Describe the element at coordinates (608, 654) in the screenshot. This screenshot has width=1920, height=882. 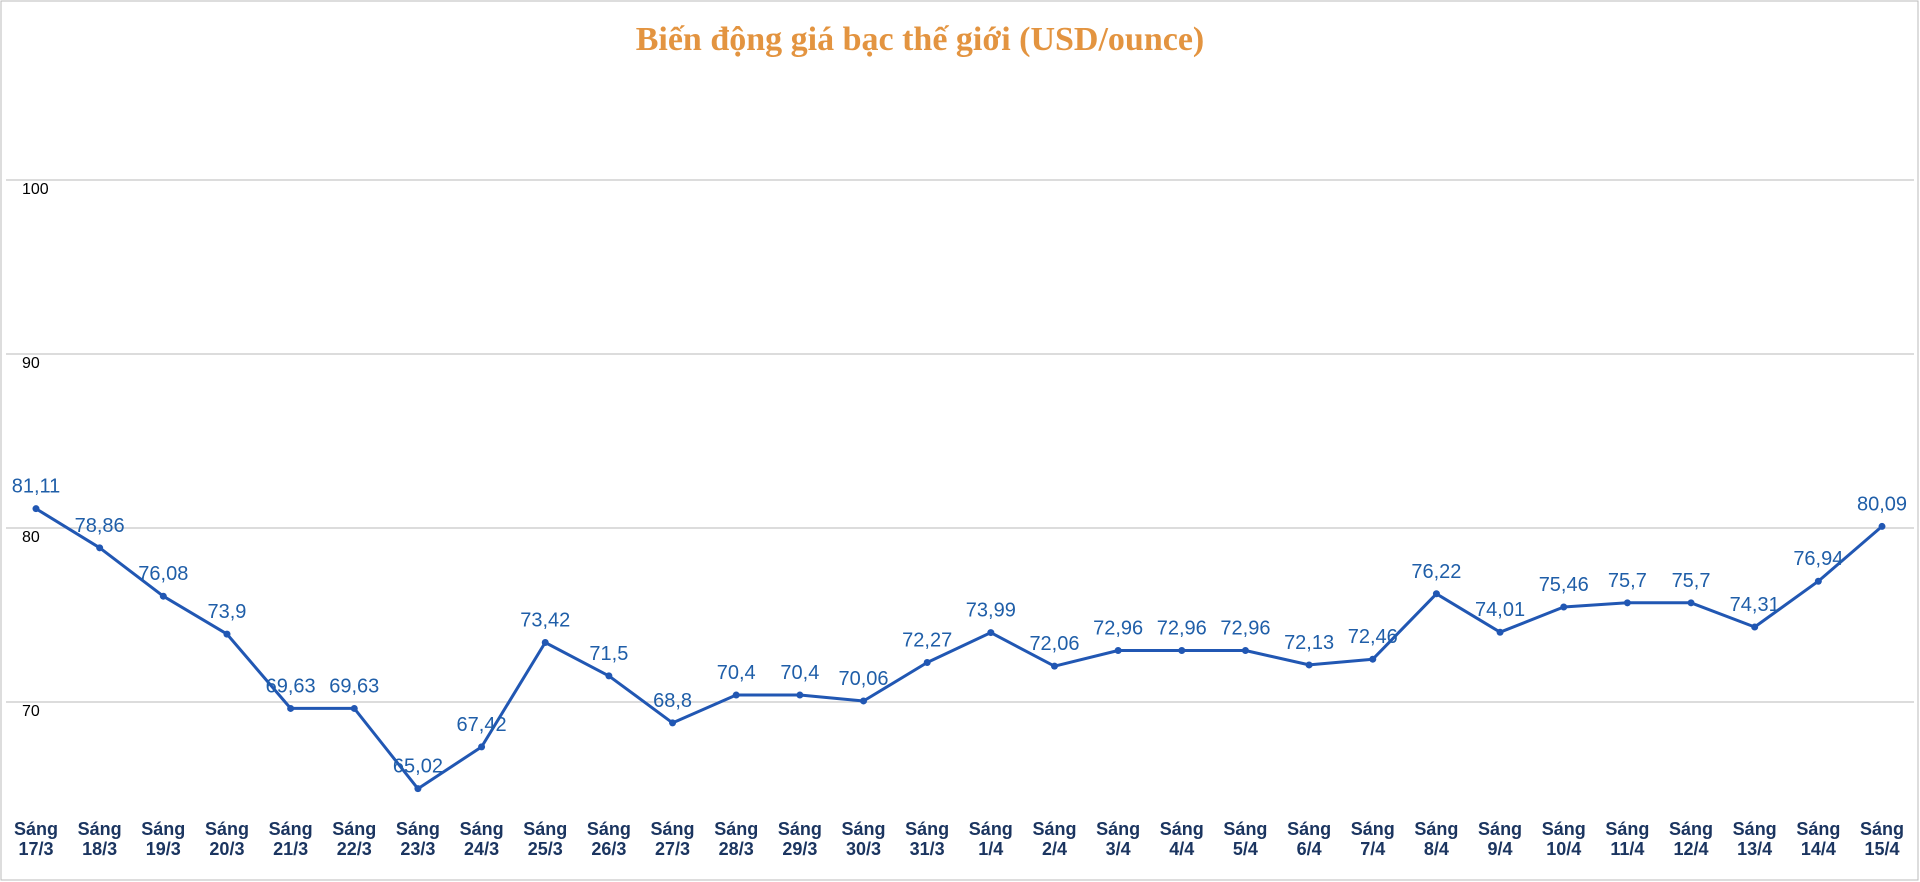
I see `data-label: 71,5` at that location.